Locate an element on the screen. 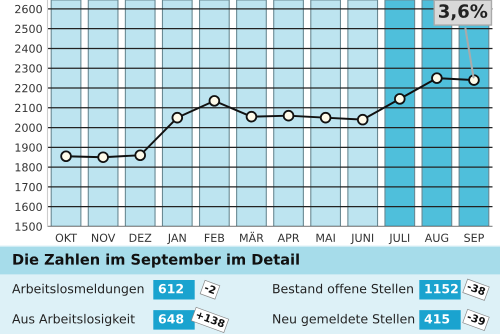 The width and height of the screenshot is (500, 334). x-tick-label: FEB is located at coordinates (214, 238).